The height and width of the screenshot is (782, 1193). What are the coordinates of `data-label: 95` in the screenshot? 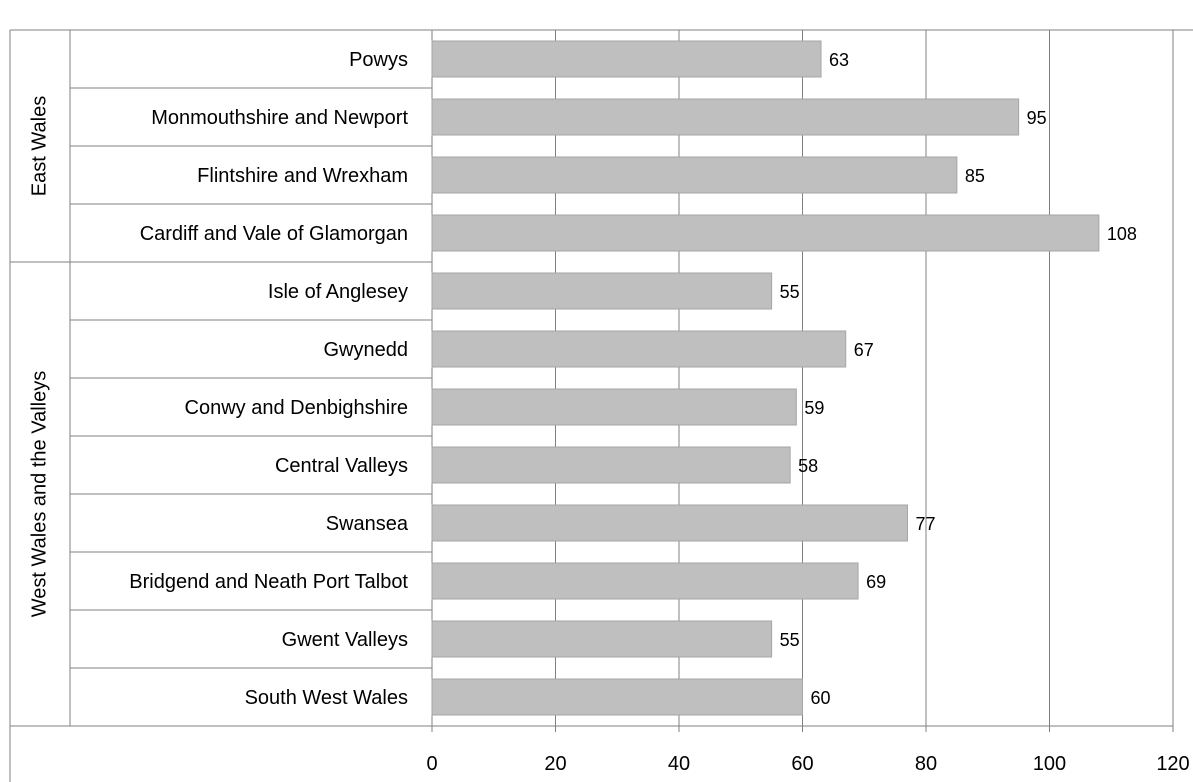 It's located at (1037, 118).